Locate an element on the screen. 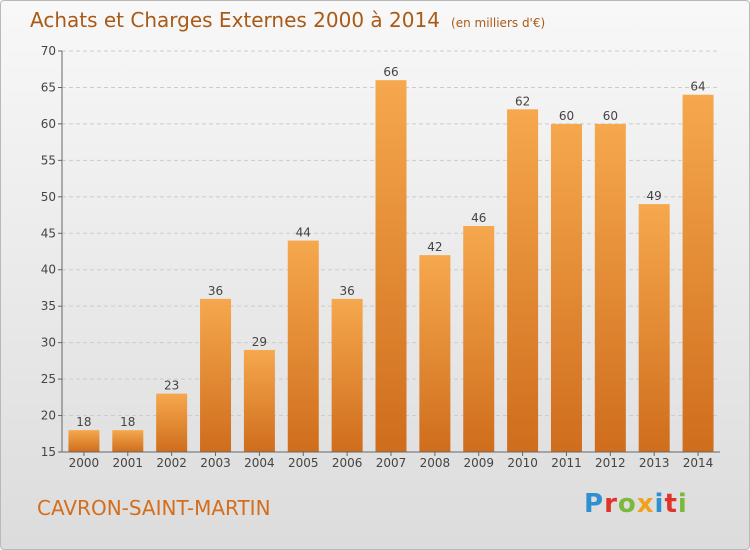 The width and height of the screenshot is (750, 550). x-tick-label: 2005 is located at coordinates (303, 463).